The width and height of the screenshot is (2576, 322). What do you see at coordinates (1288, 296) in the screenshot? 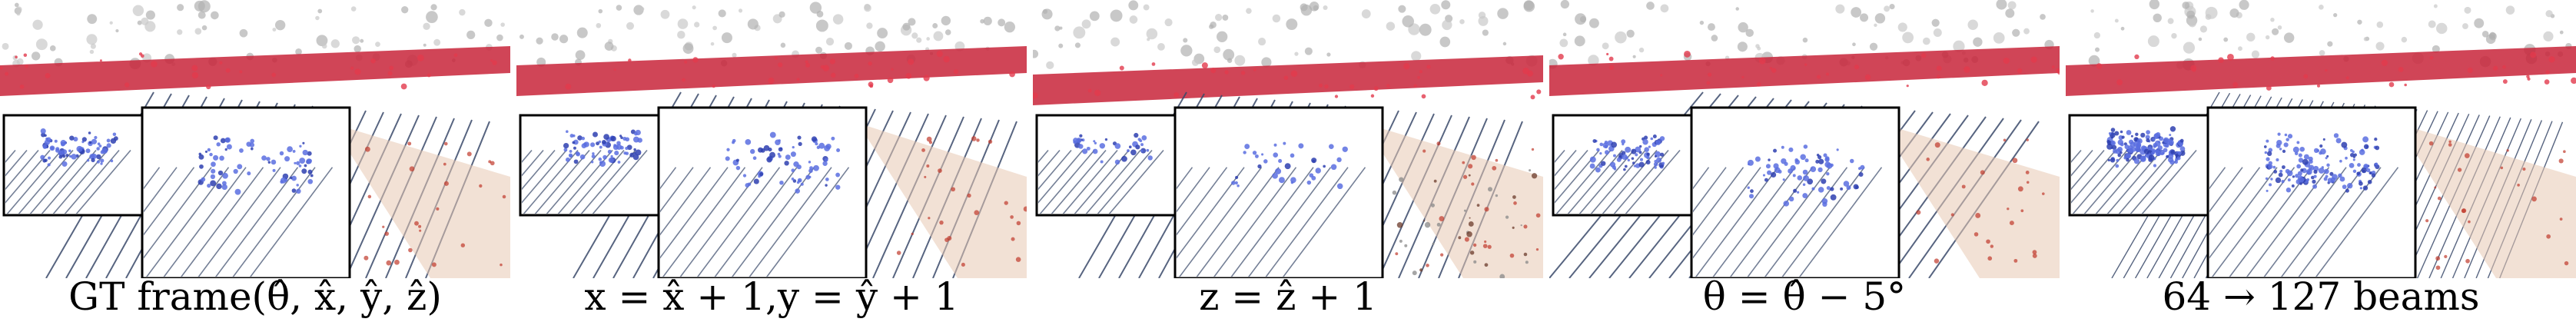
I see `panel-caption: z = ẑ + 1` at bounding box center [1288, 296].